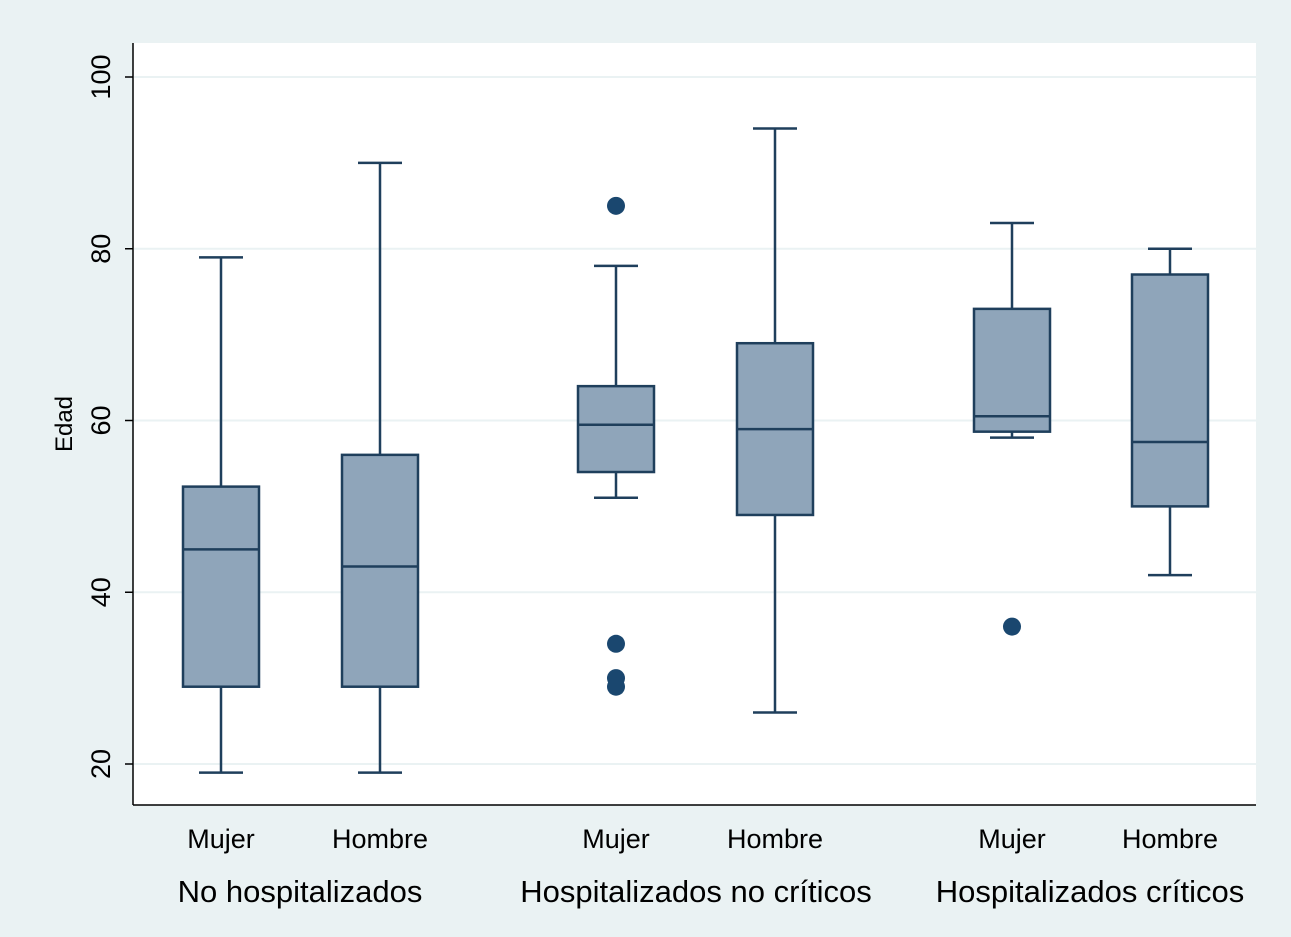  What do you see at coordinates (380, 570) in the screenshot?
I see `box-1-hombre-iqr-box` at bounding box center [380, 570].